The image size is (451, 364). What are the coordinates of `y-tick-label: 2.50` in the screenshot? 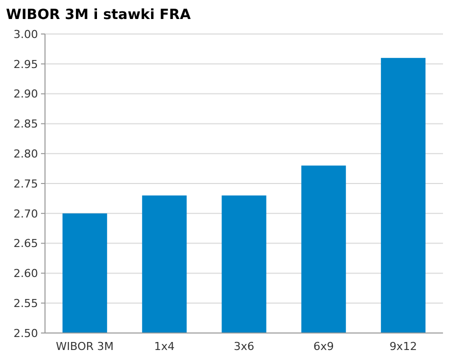 It's located at (26, 333).